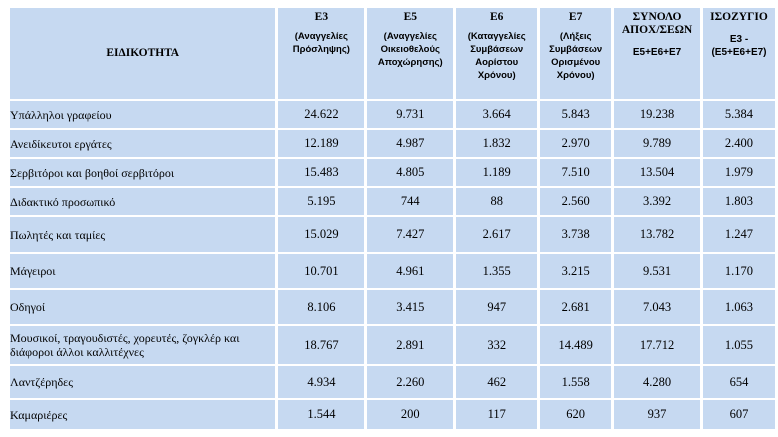 The width and height of the screenshot is (778, 437). What do you see at coordinates (738, 414) in the screenshot?
I see `balance-cell: 607` at bounding box center [738, 414].